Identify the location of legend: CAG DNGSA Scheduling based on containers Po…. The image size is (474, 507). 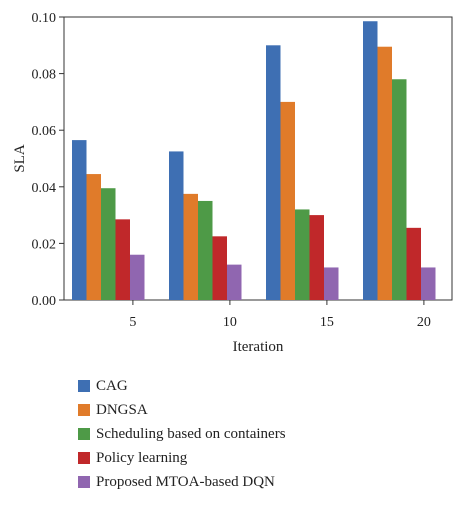
(182, 434).